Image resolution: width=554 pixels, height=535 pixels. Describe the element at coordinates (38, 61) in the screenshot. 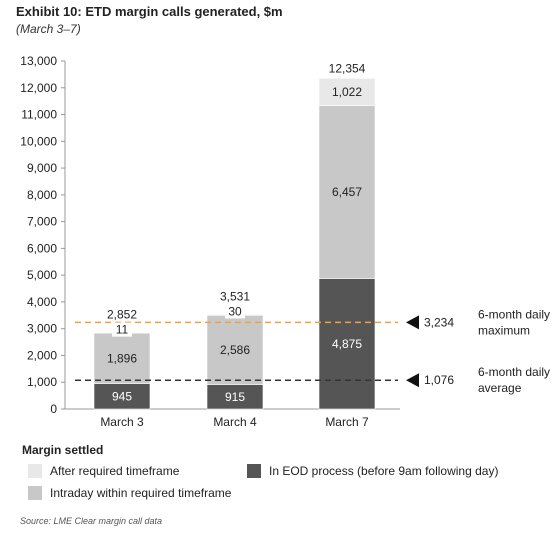

I see `y-tick-label: 13,000` at that location.